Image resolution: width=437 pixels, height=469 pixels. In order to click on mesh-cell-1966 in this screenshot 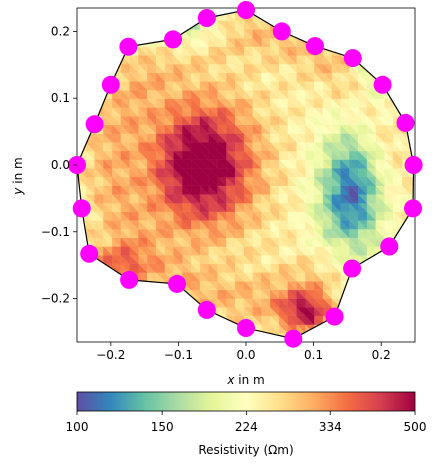, I will do `click(433, 138)`.